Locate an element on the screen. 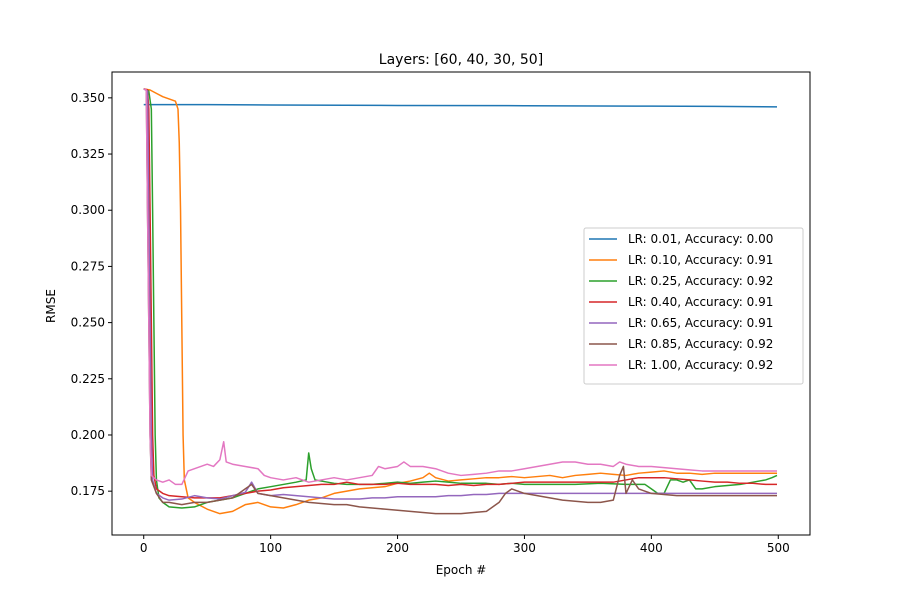  y-tick-label: 0.300 is located at coordinates (88, 210).